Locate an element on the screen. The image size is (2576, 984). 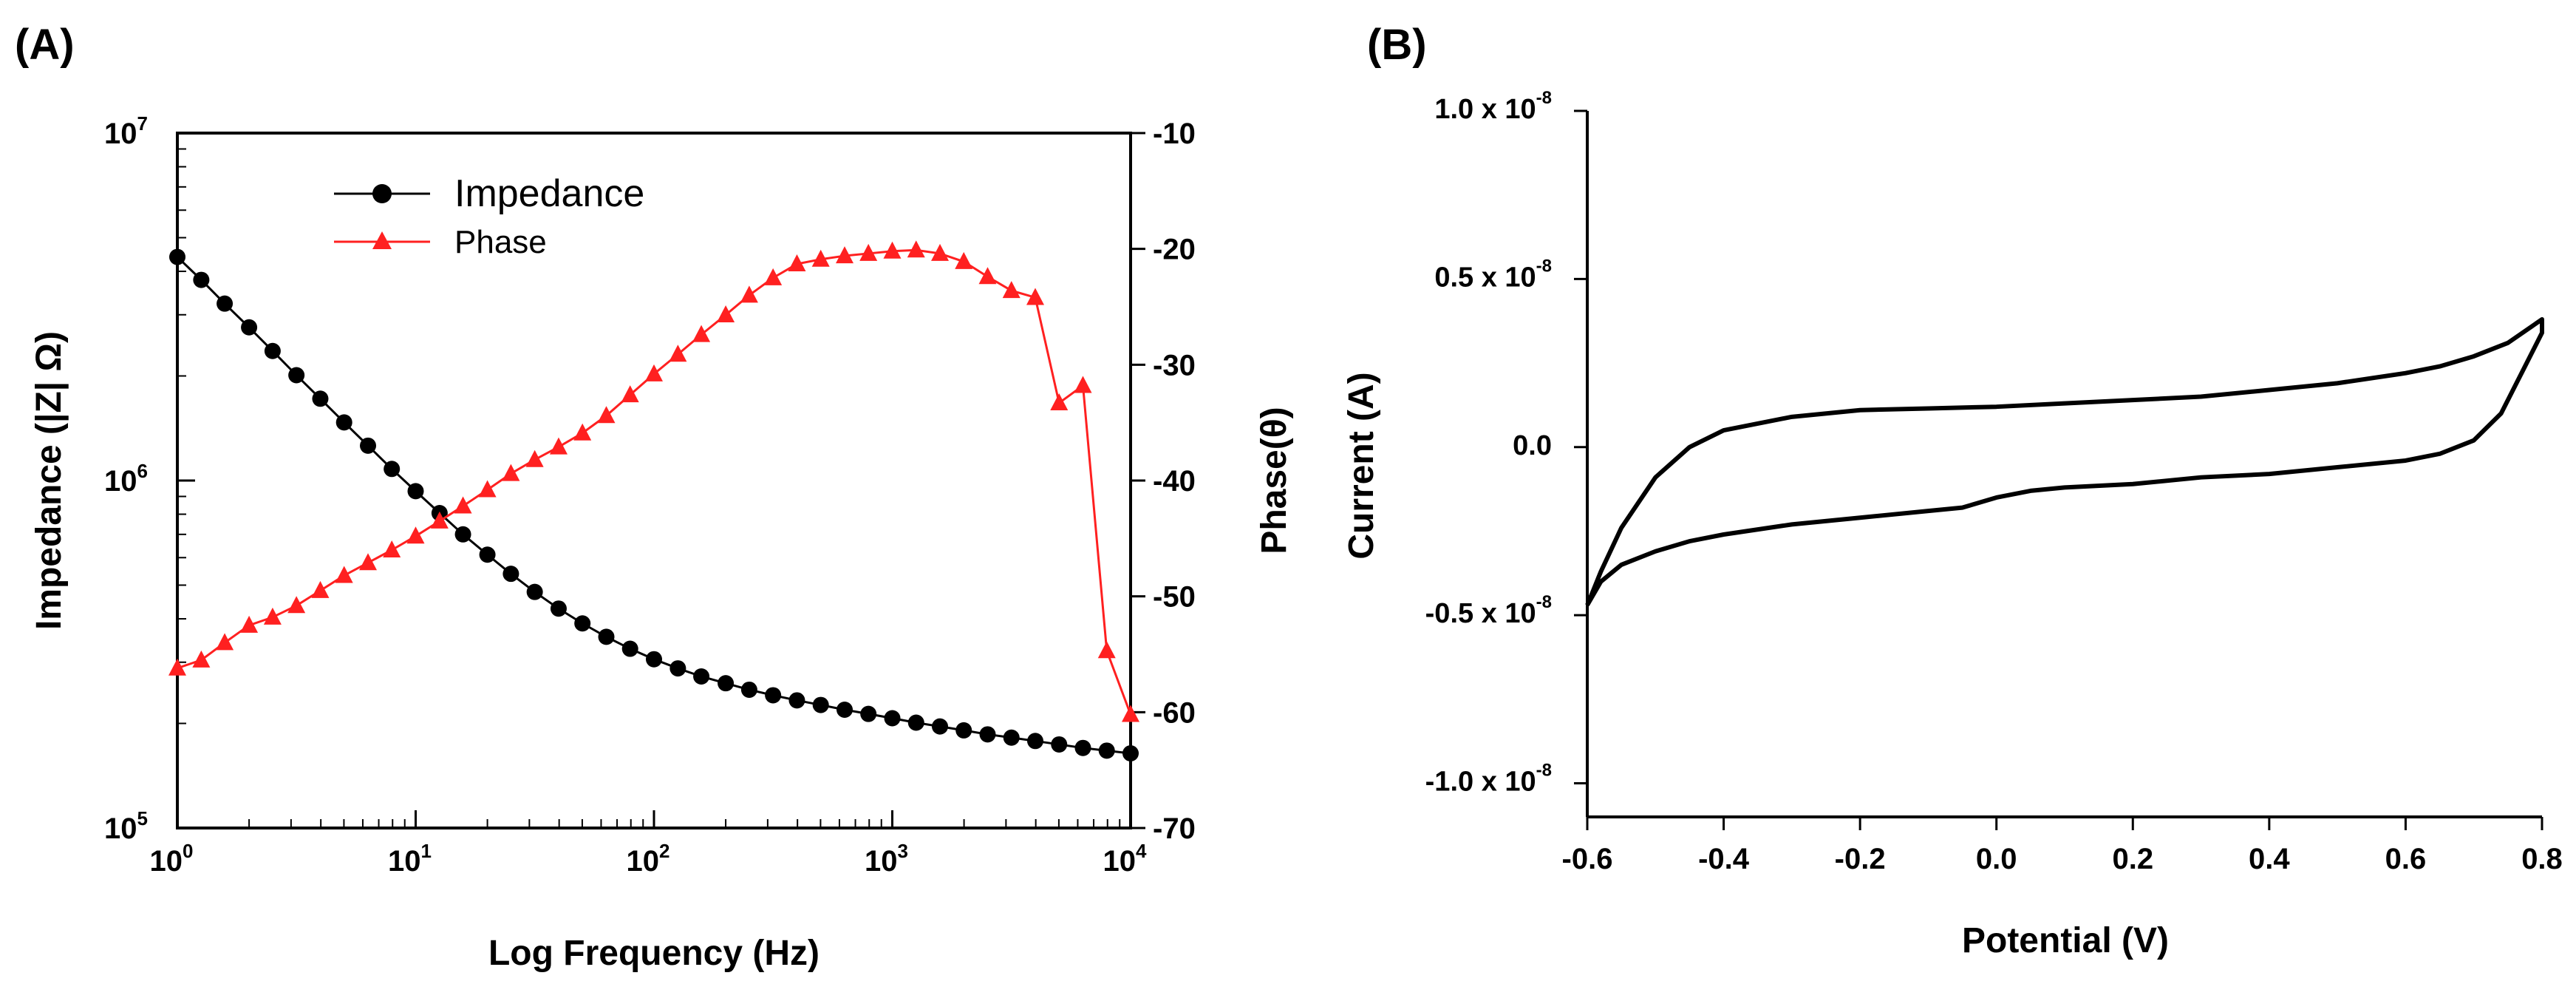
panel-a-y2-tick-label: -40 is located at coordinates (1174, 481).